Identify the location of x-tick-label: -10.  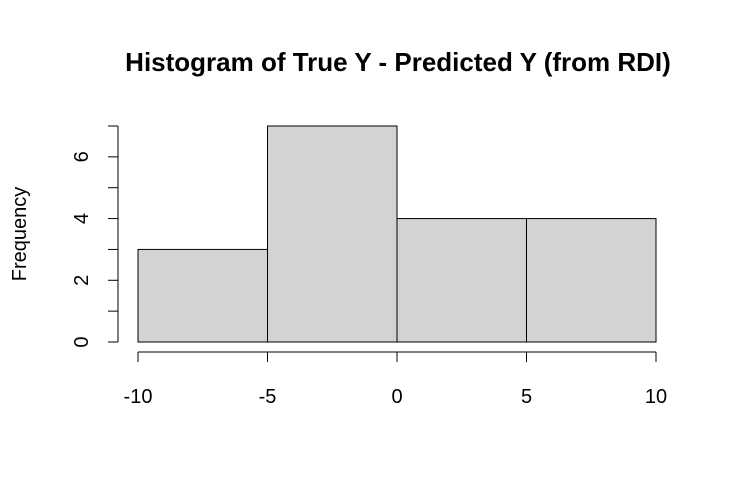
(138, 397).